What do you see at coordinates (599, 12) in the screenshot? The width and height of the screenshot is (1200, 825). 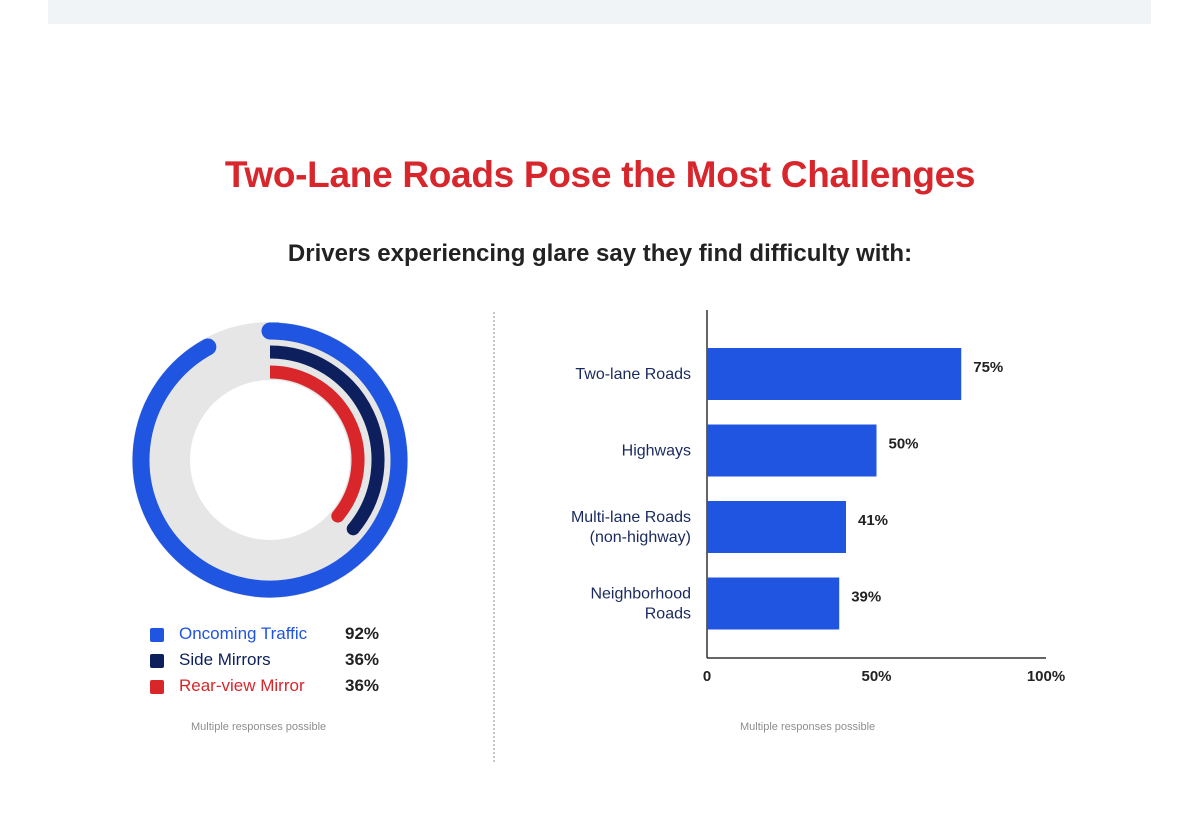 I see `top-banner` at bounding box center [599, 12].